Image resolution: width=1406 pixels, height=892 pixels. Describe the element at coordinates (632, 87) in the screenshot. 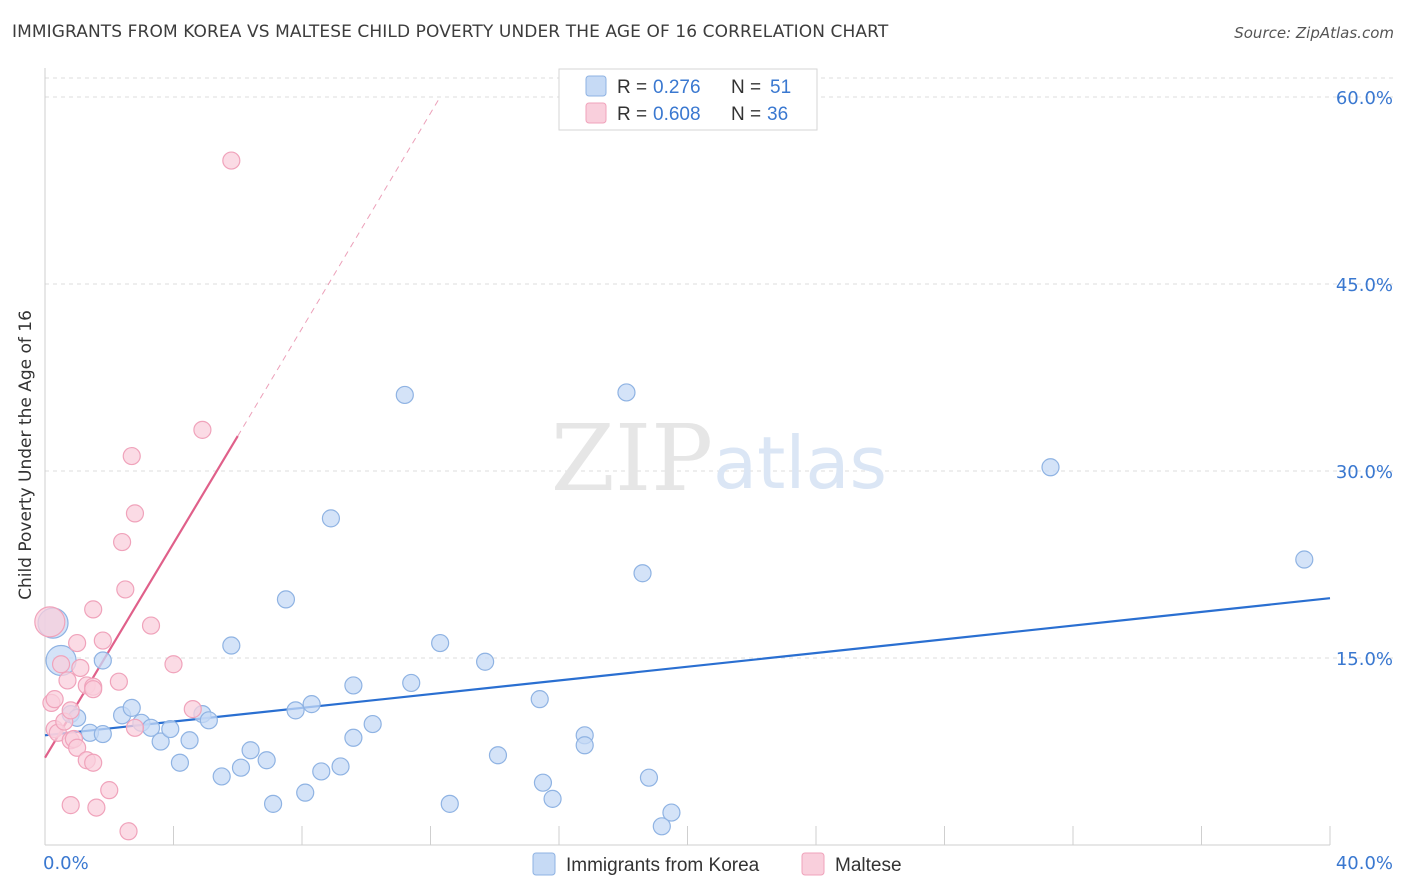

I see `legend-r-label-korea: R =` at that location.